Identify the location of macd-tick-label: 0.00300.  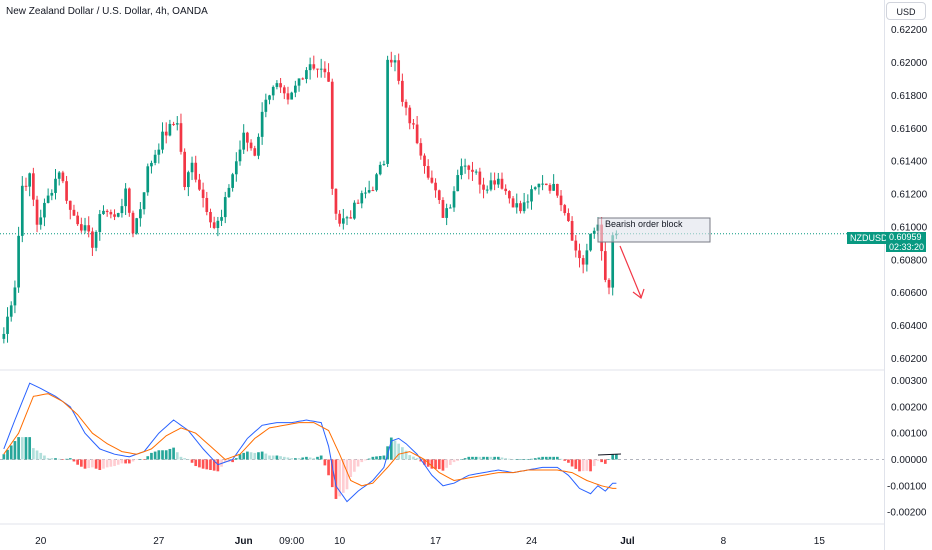
(909, 381).